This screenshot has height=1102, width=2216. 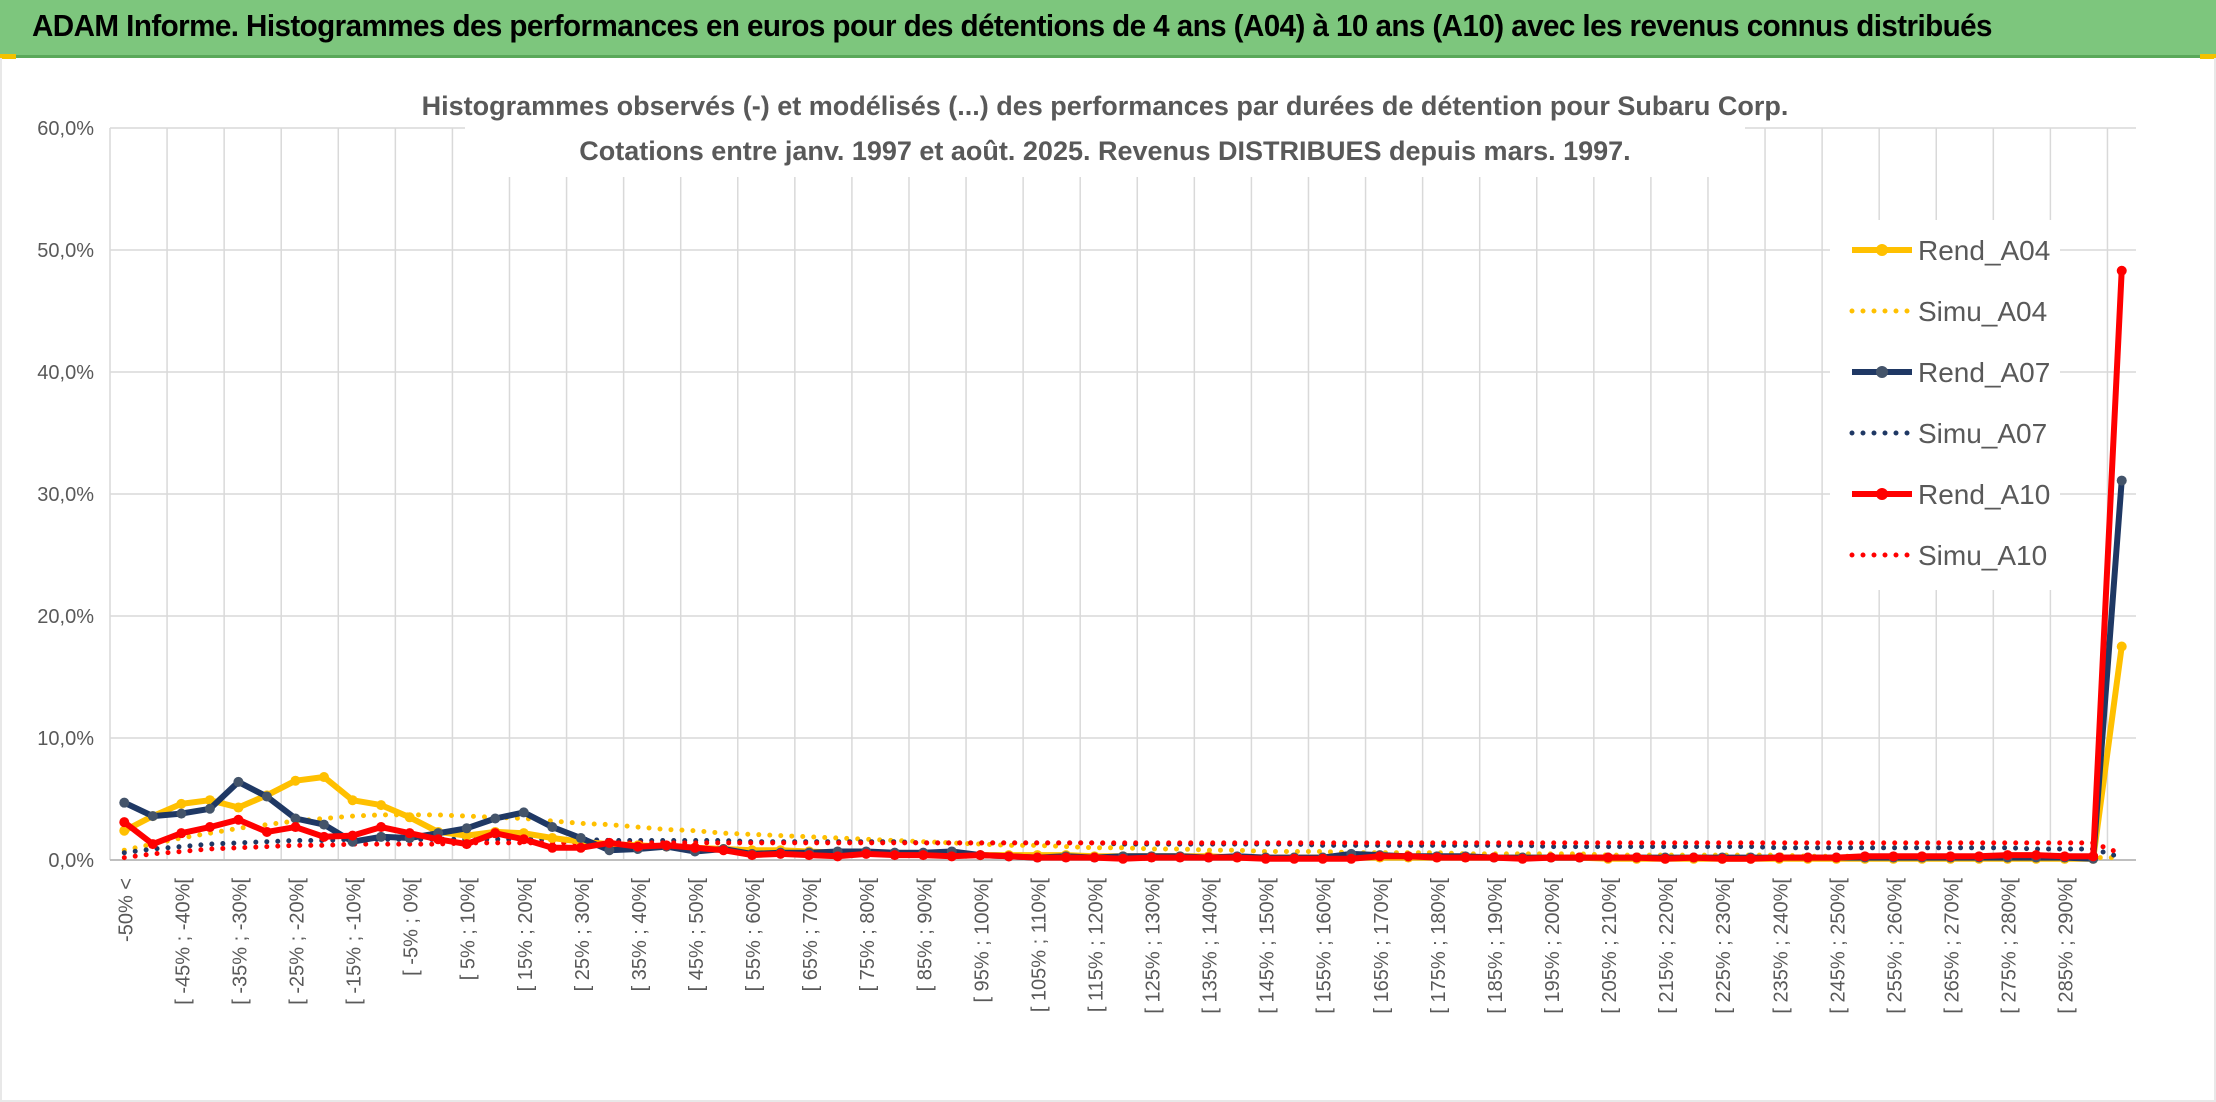 What do you see at coordinates (1948, 555) in the screenshot?
I see `legend-item: Simu_A10` at bounding box center [1948, 555].